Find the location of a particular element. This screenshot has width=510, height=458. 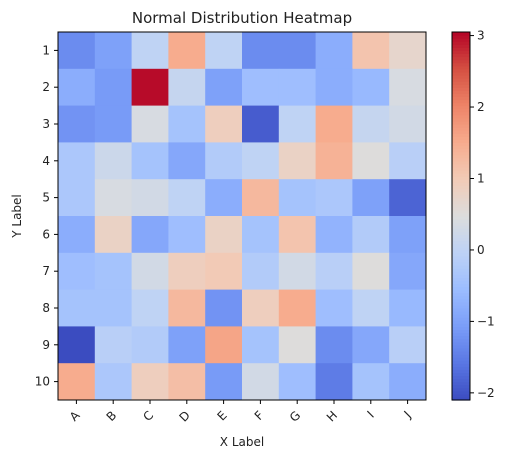

heatmap-cell-F4 is located at coordinates (261, 161).